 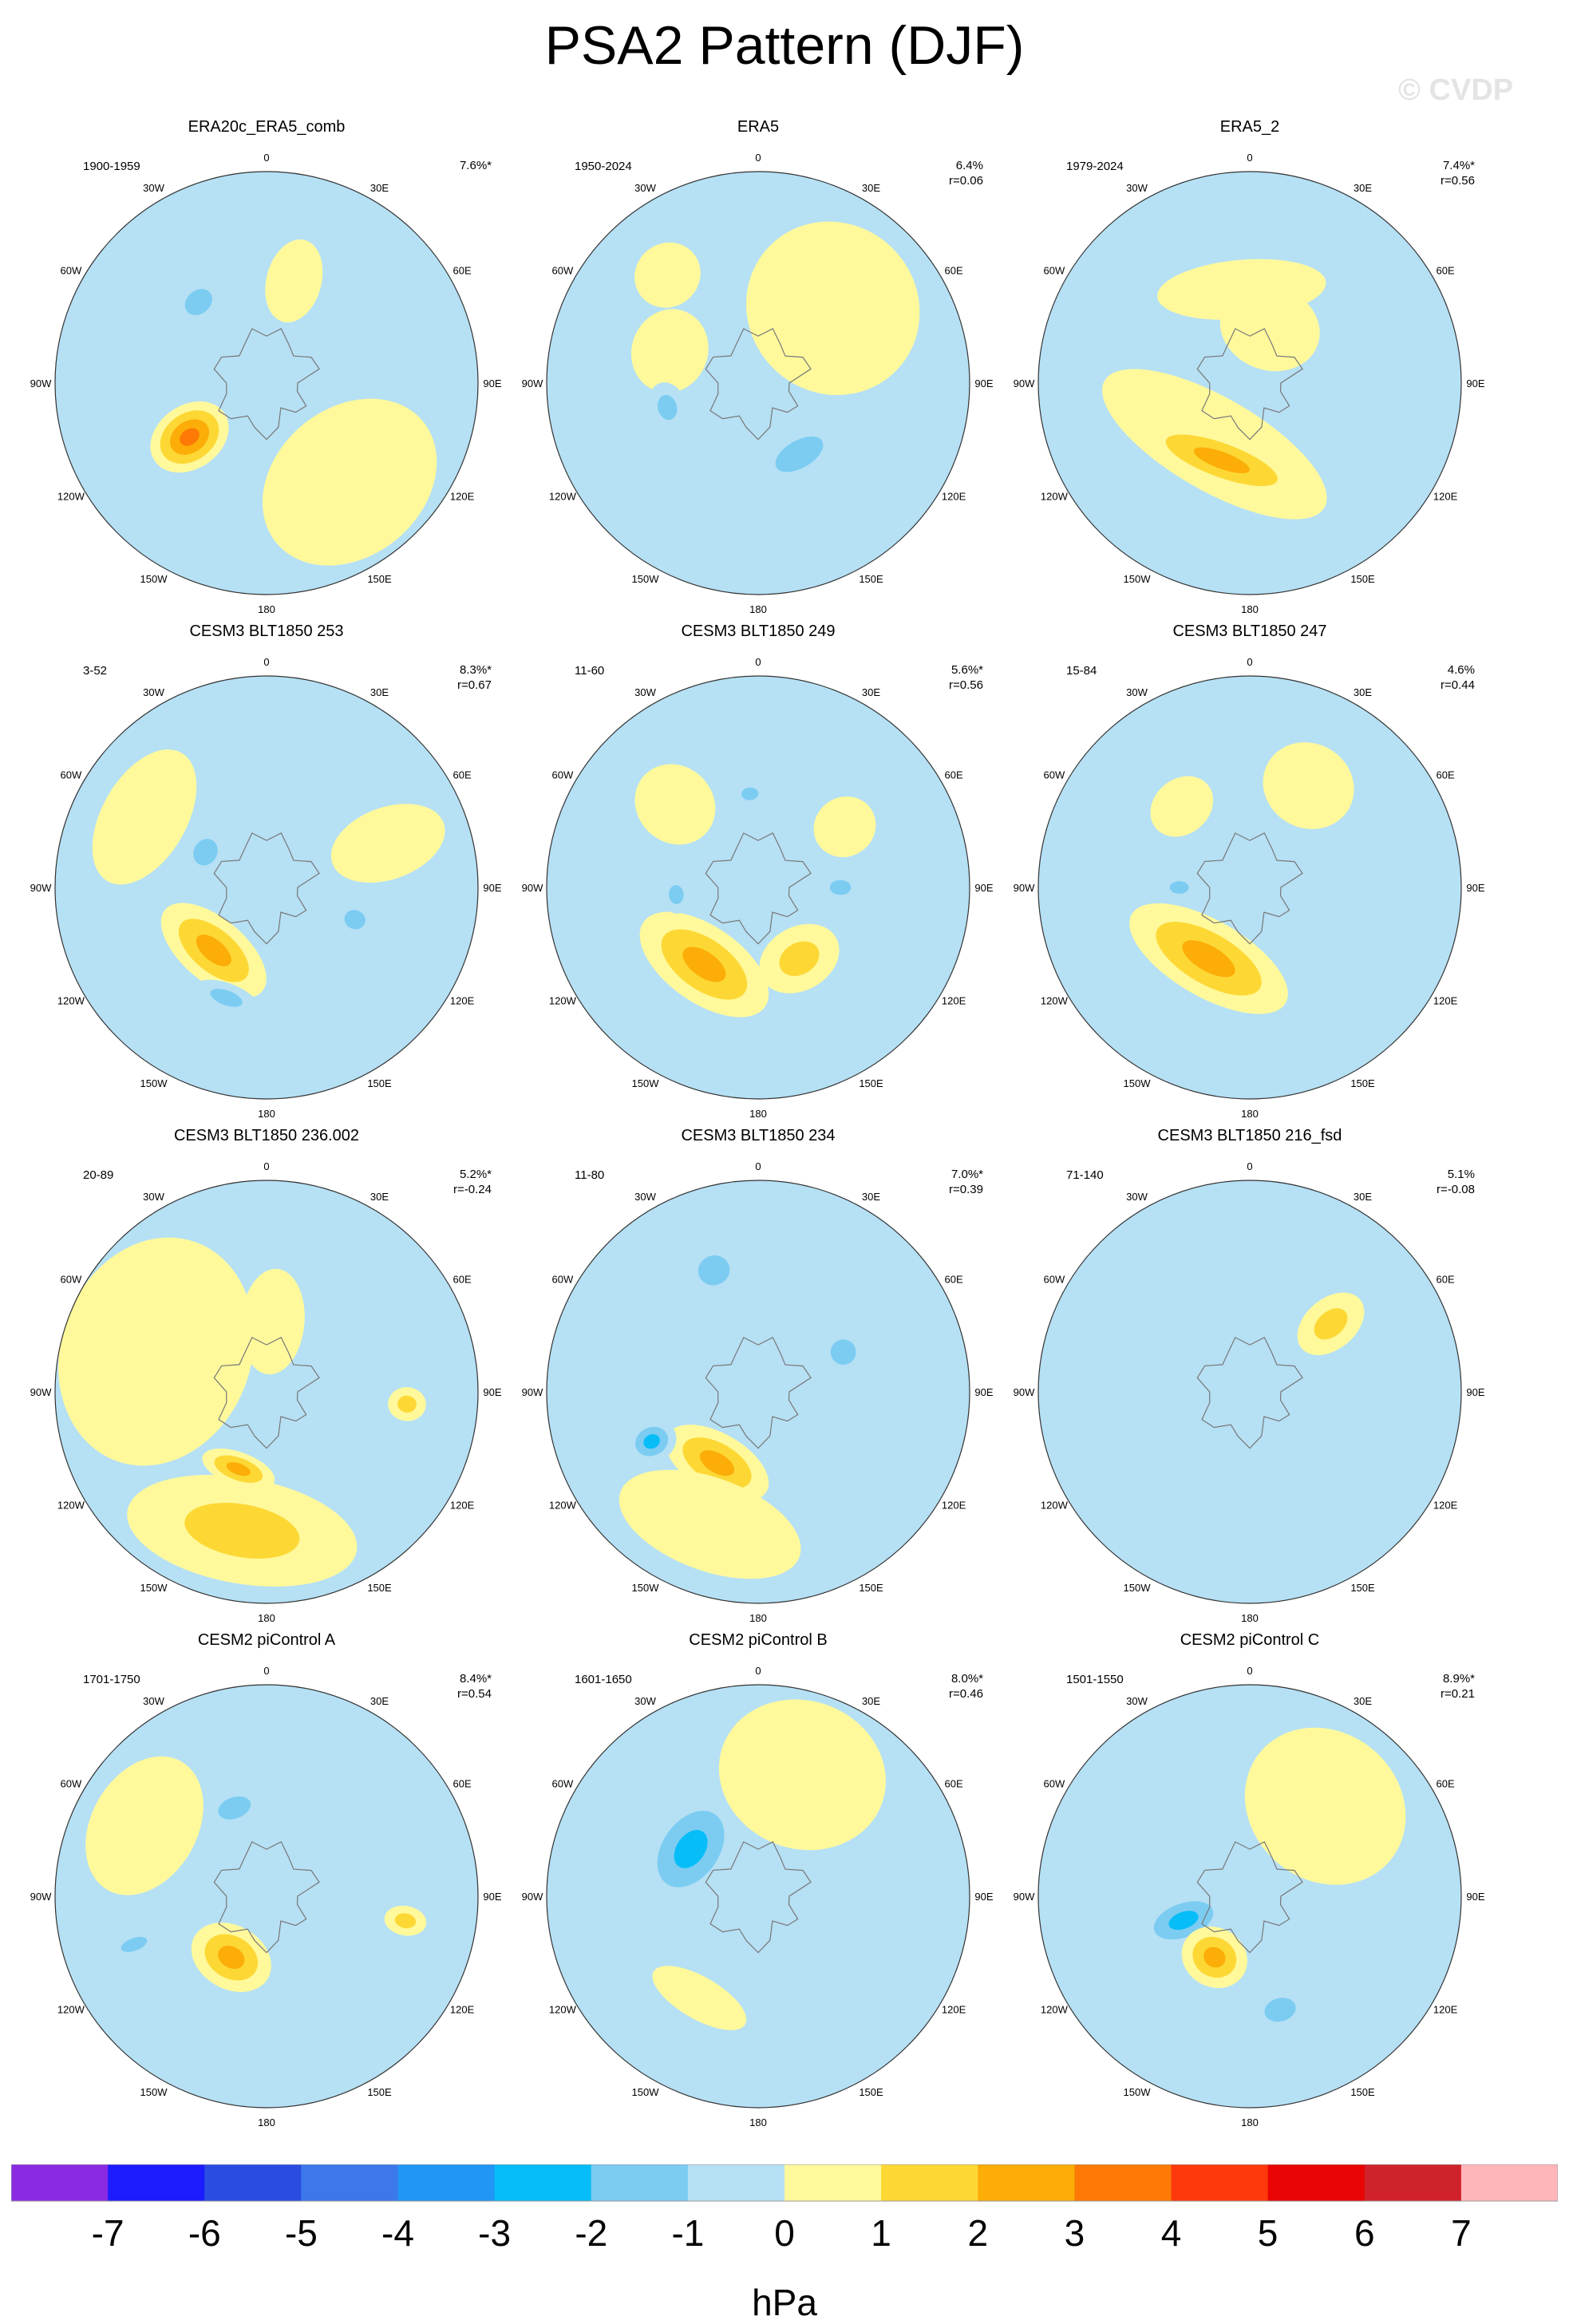 What do you see at coordinates (1249, 1136) in the screenshot?
I see `panel-title: CESM3 BLT1850 216_fsd` at bounding box center [1249, 1136].